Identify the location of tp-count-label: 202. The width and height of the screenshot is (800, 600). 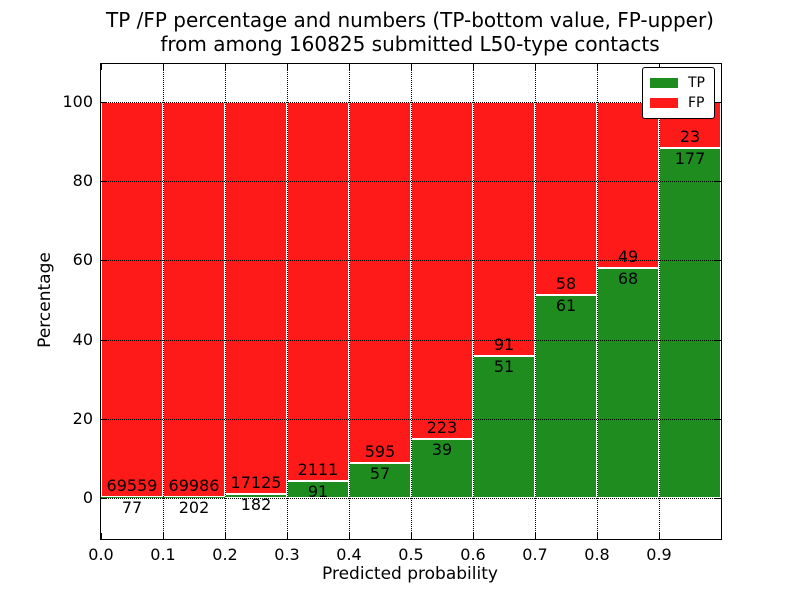
(194, 507).